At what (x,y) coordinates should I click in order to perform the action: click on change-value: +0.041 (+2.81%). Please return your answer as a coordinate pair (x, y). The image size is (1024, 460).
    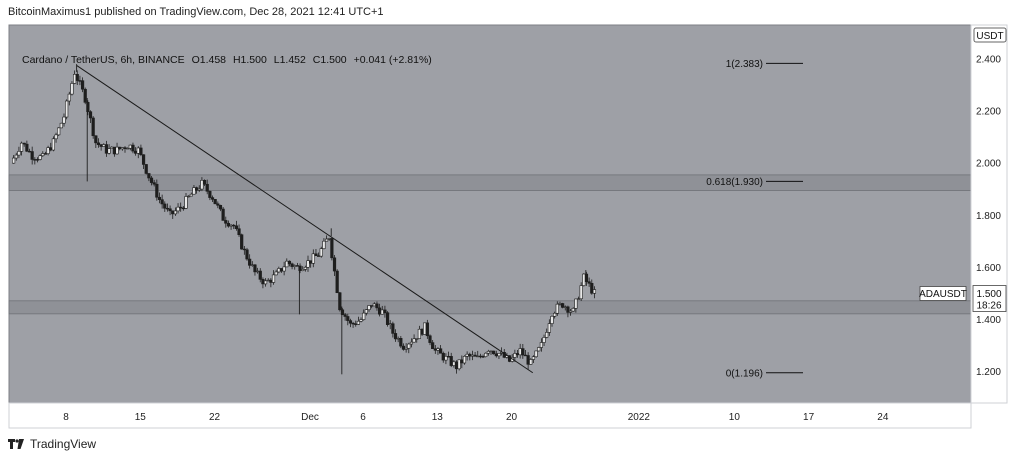
    Looking at the image, I should click on (392, 60).